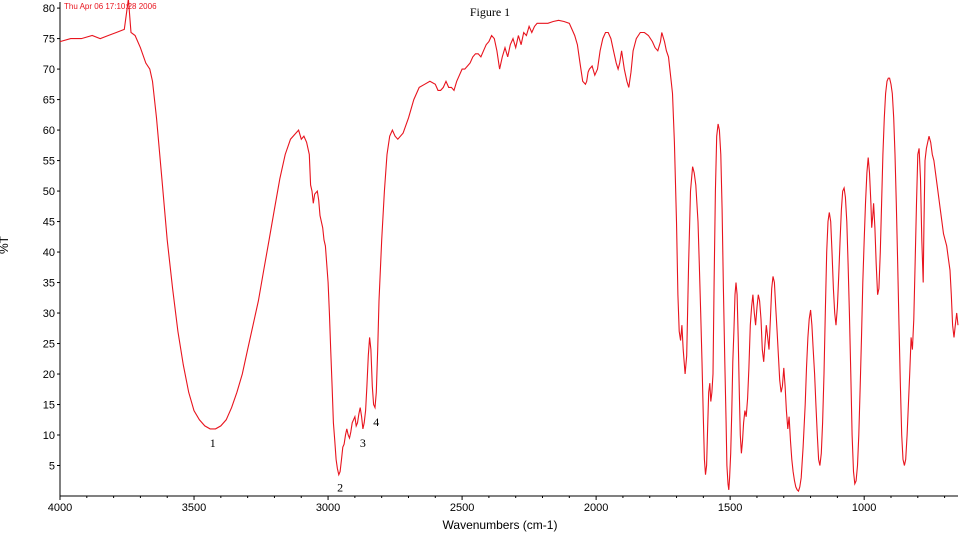  I want to click on x-tick-label: 4000, so click(60, 508).